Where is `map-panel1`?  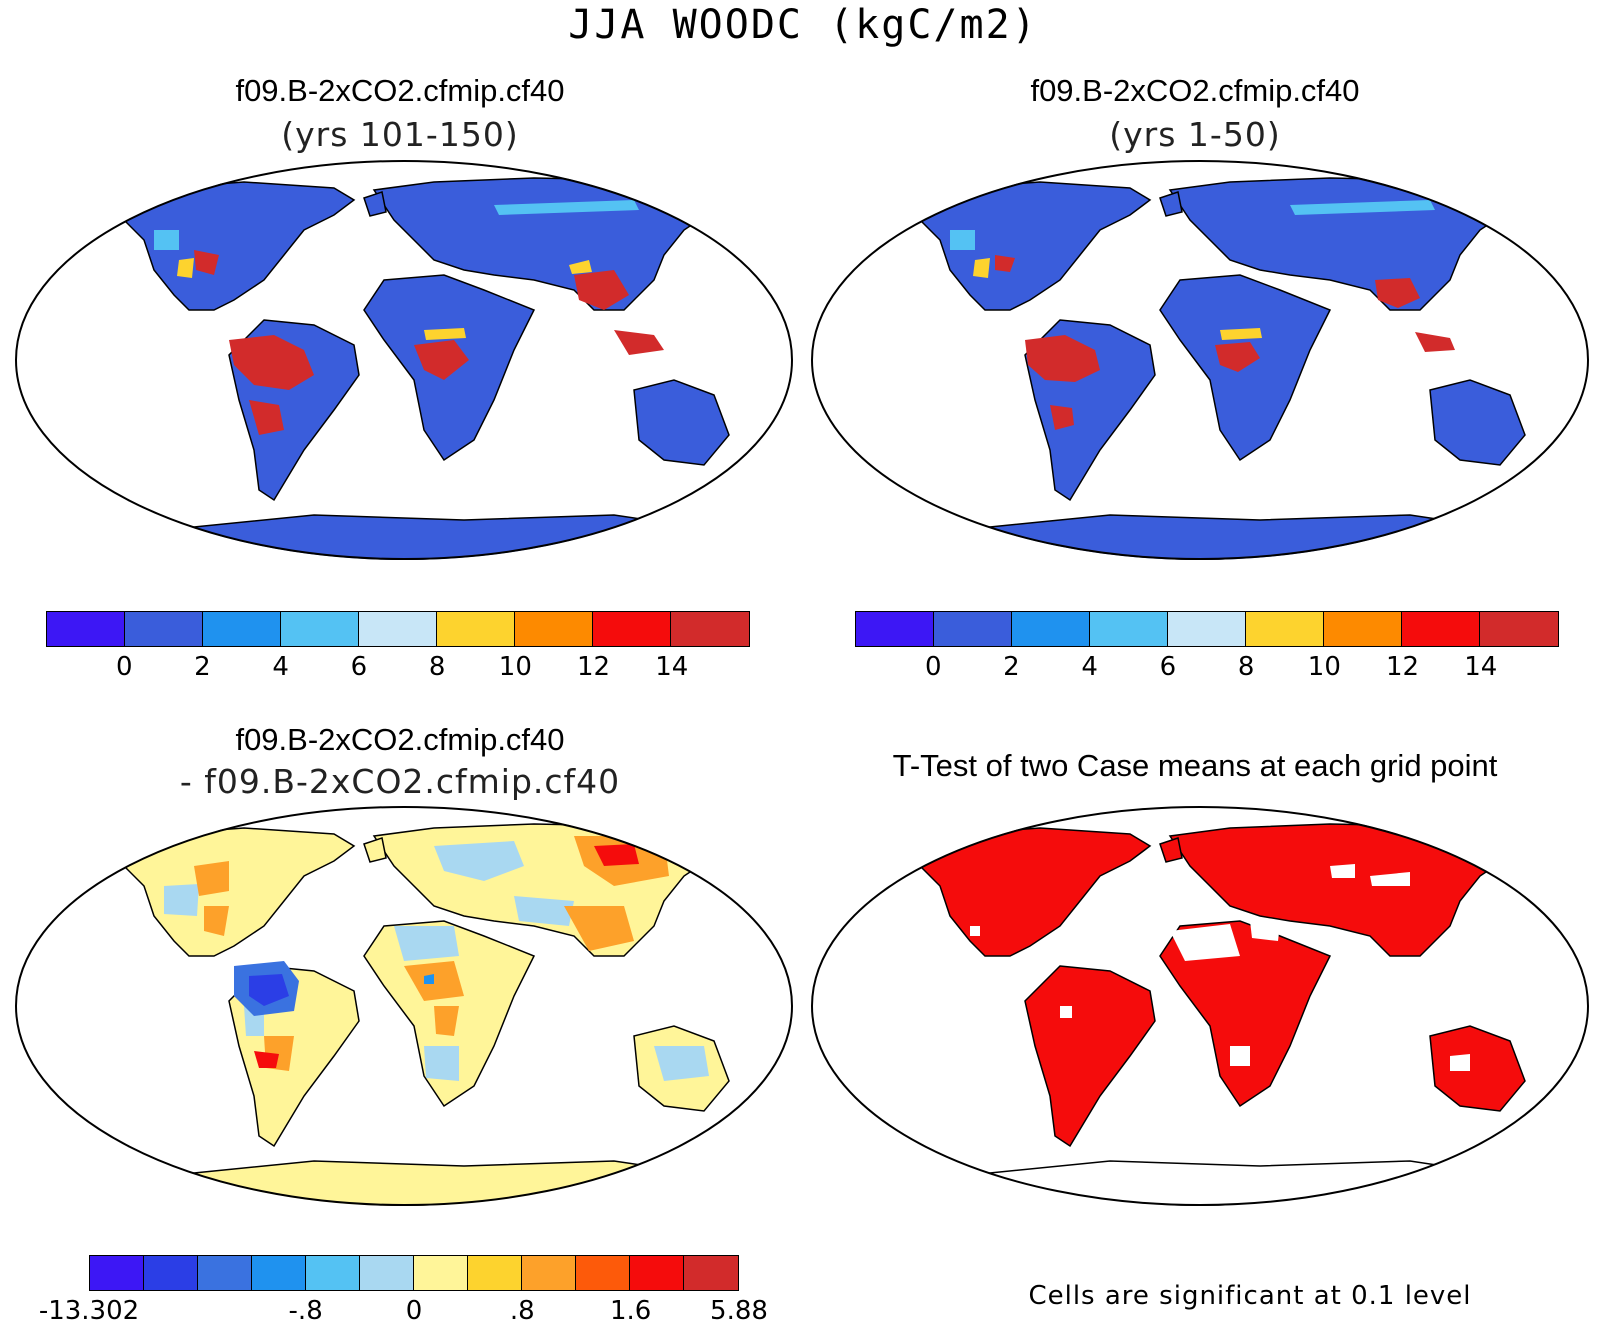
map-panel1 is located at coordinates (404, 360).